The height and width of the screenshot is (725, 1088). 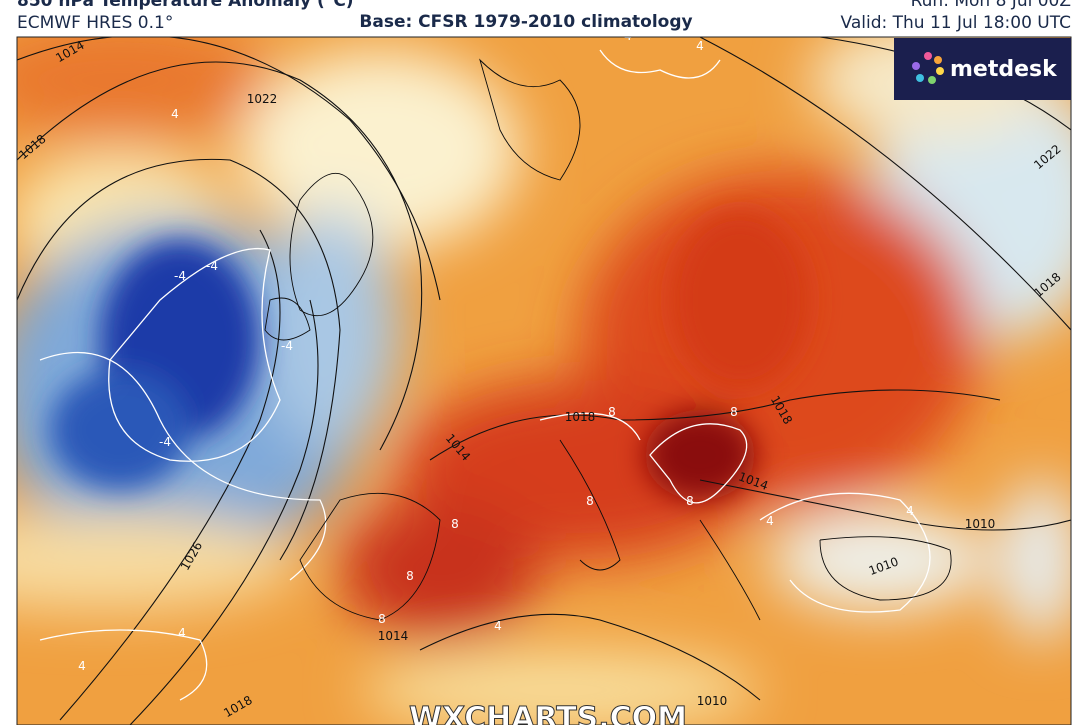 What do you see at coordinates (991, 5) in the screenshot?
I see `run: Run: Mon 8 Jul 00Z` at bounding box center [991, 5].